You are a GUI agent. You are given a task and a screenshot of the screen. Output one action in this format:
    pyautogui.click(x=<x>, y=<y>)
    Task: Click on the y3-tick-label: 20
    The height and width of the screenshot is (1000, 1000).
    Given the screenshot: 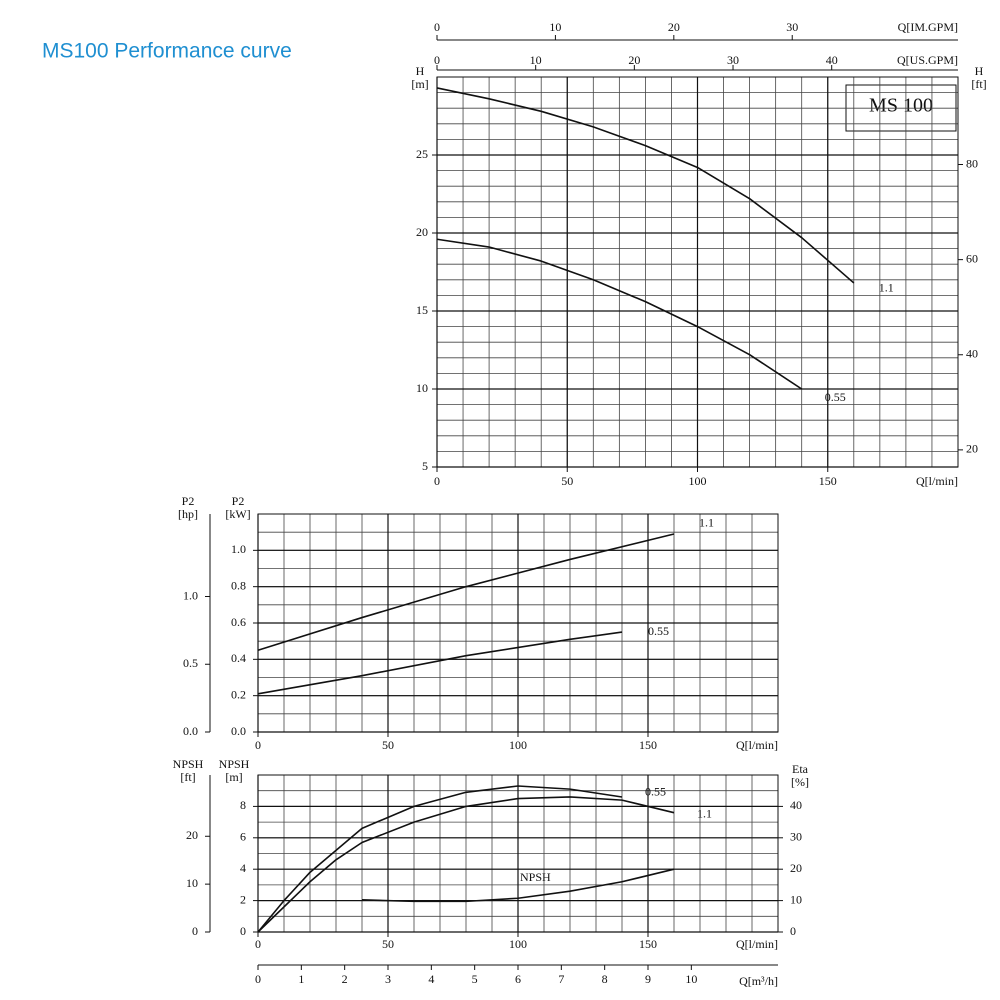 What is the action you would take?
    pyautogui.click(x=796, y=868)
    